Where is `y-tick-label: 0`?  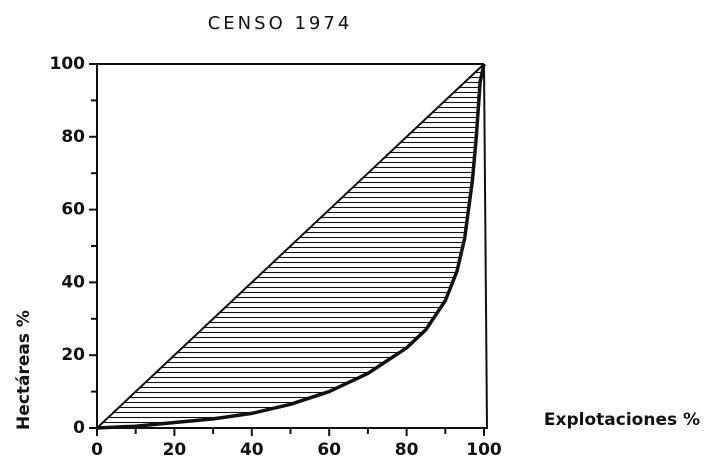
y-tick-label: 0 is located at coordinates (79, 428).